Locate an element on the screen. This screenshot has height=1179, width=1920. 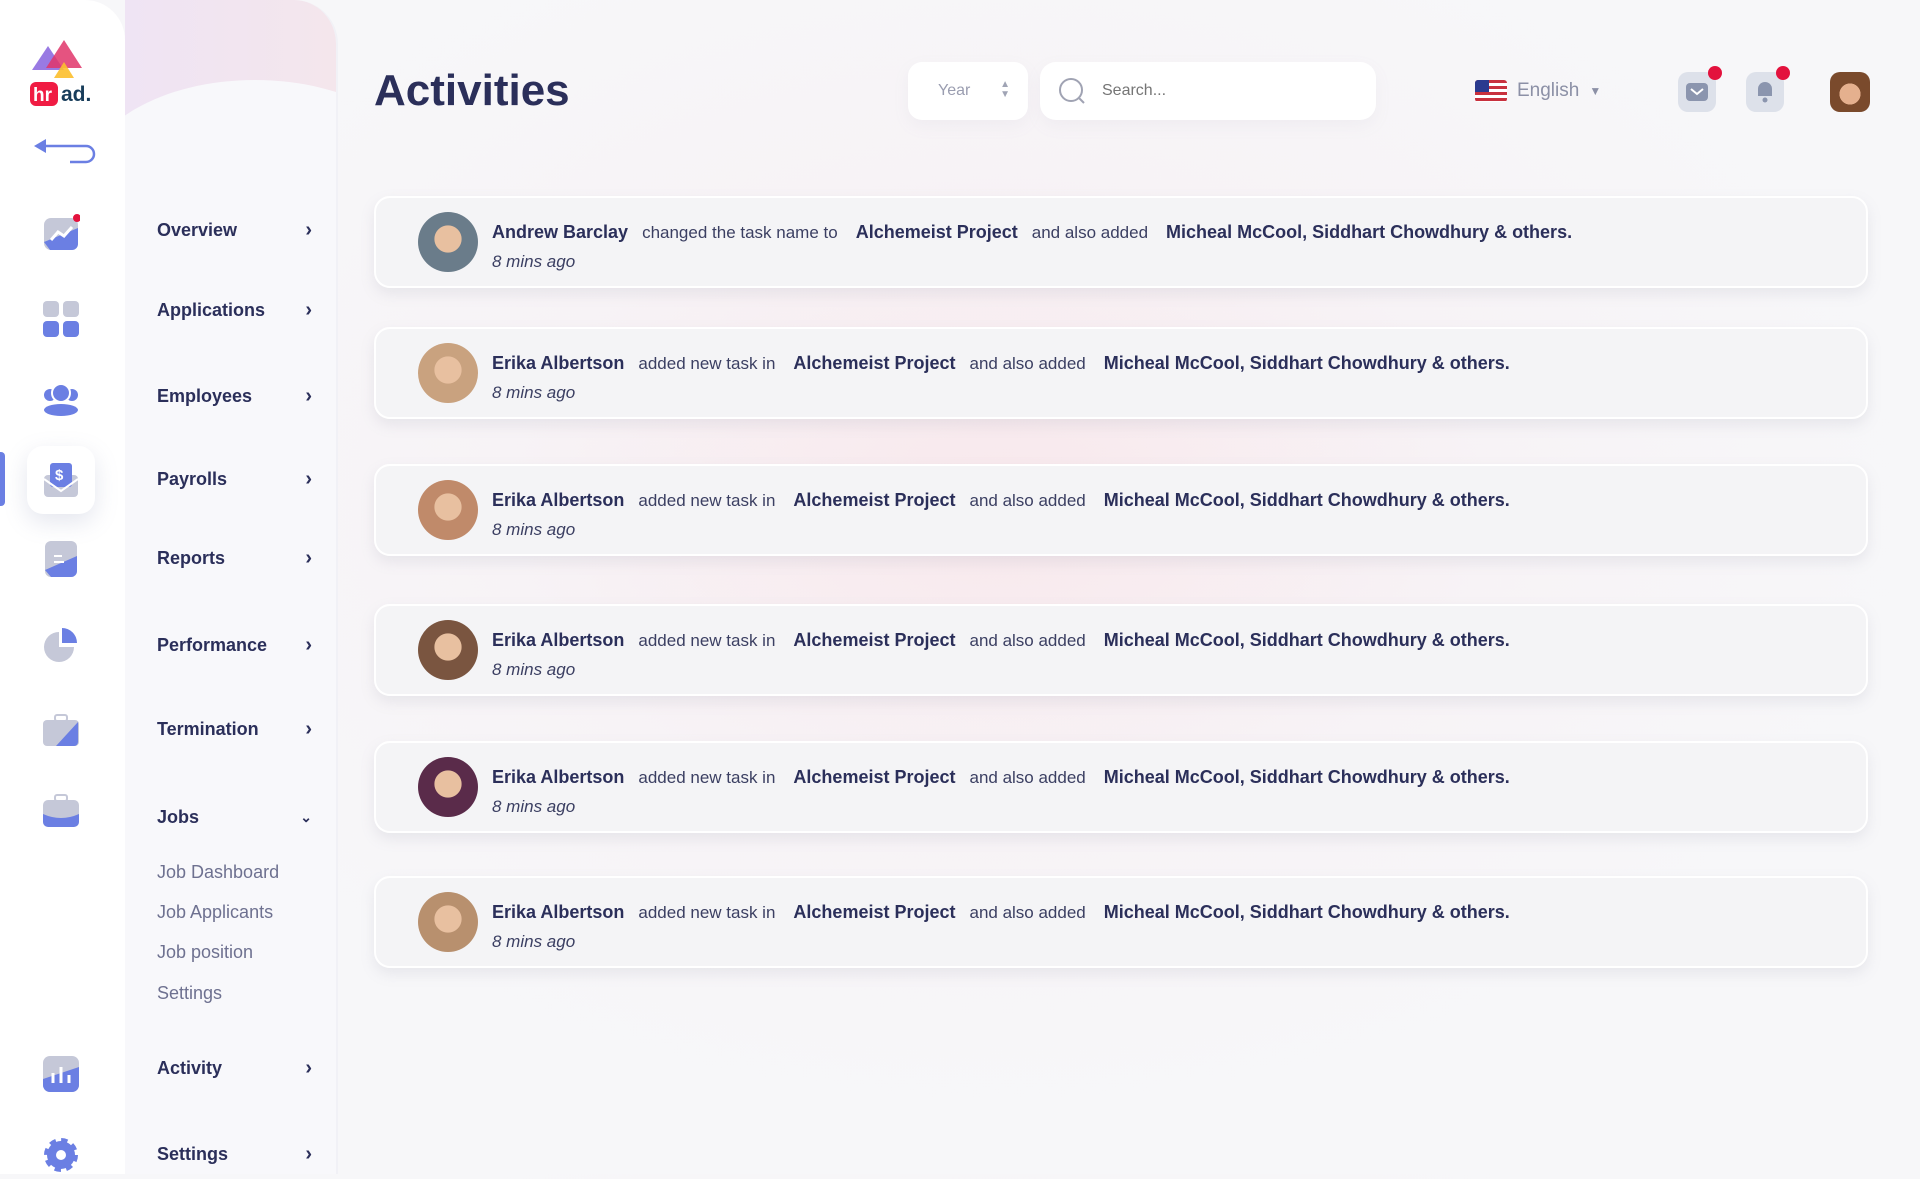
activity-bar-chart-icon is located at coordinates (61, 1074).